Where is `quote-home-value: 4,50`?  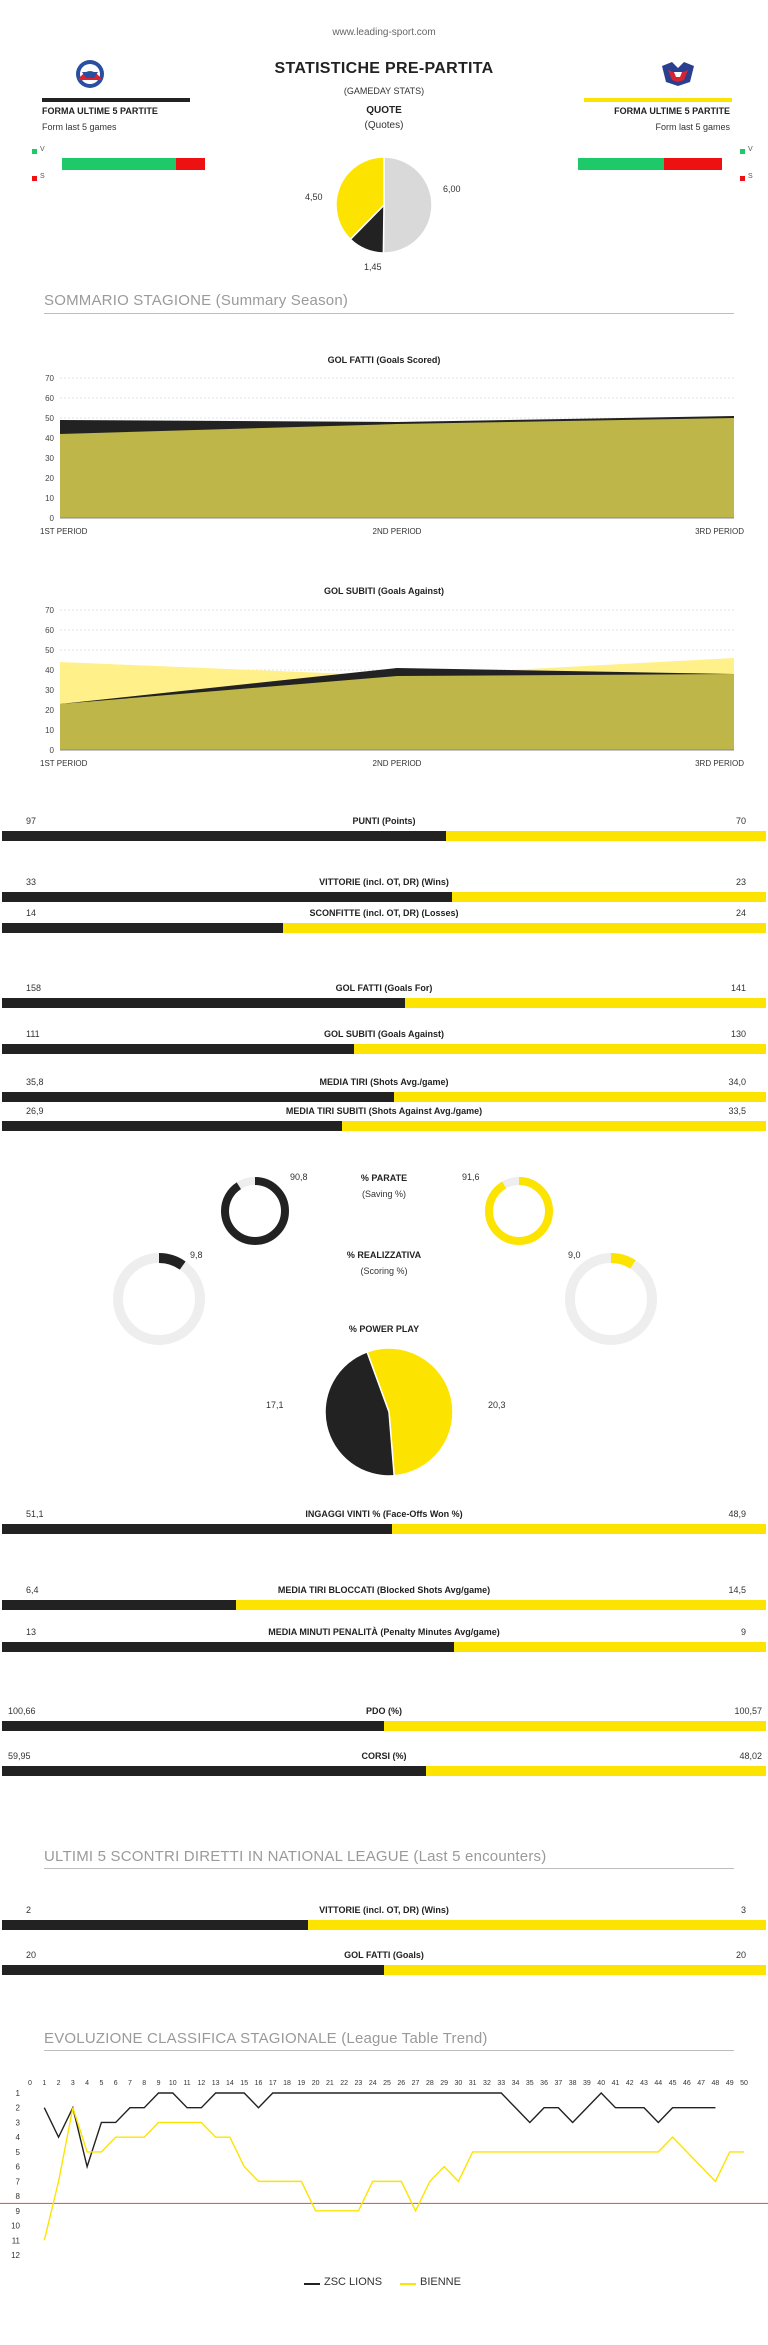 quote-home-value: 4,50 is located at coordinates (314, 197).